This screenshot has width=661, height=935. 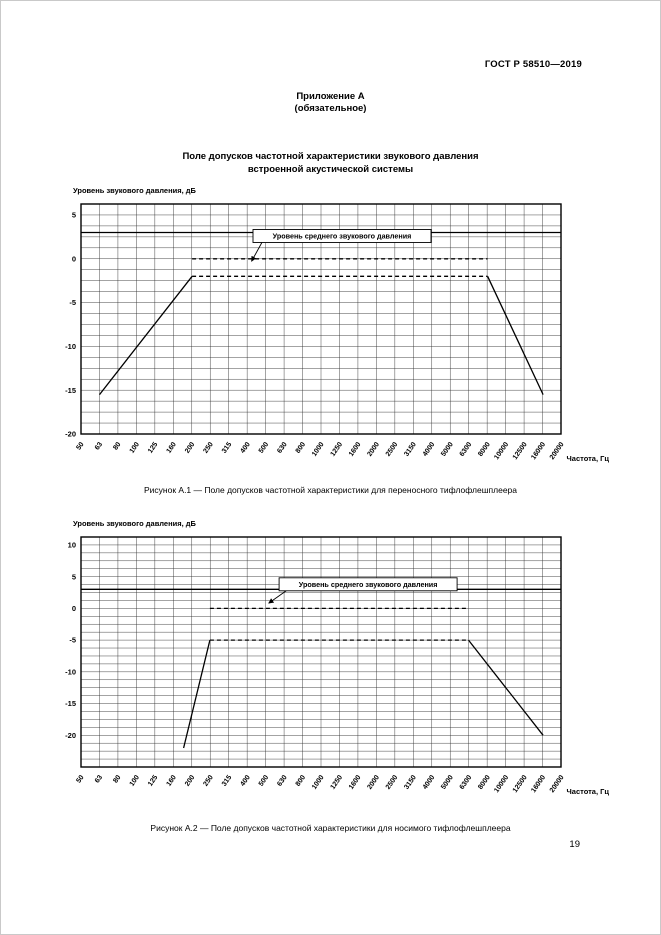 I want to click on appendix-title: Приложение А, so click(x=330, y=96).